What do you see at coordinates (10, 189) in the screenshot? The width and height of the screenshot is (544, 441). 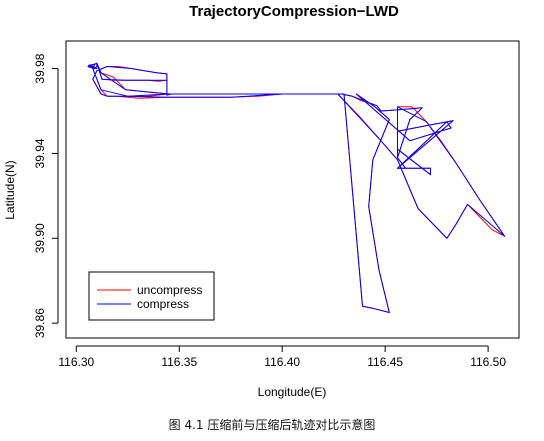 I see `y-axis-label: Latitude(N)` at bounding box center [10, 189].